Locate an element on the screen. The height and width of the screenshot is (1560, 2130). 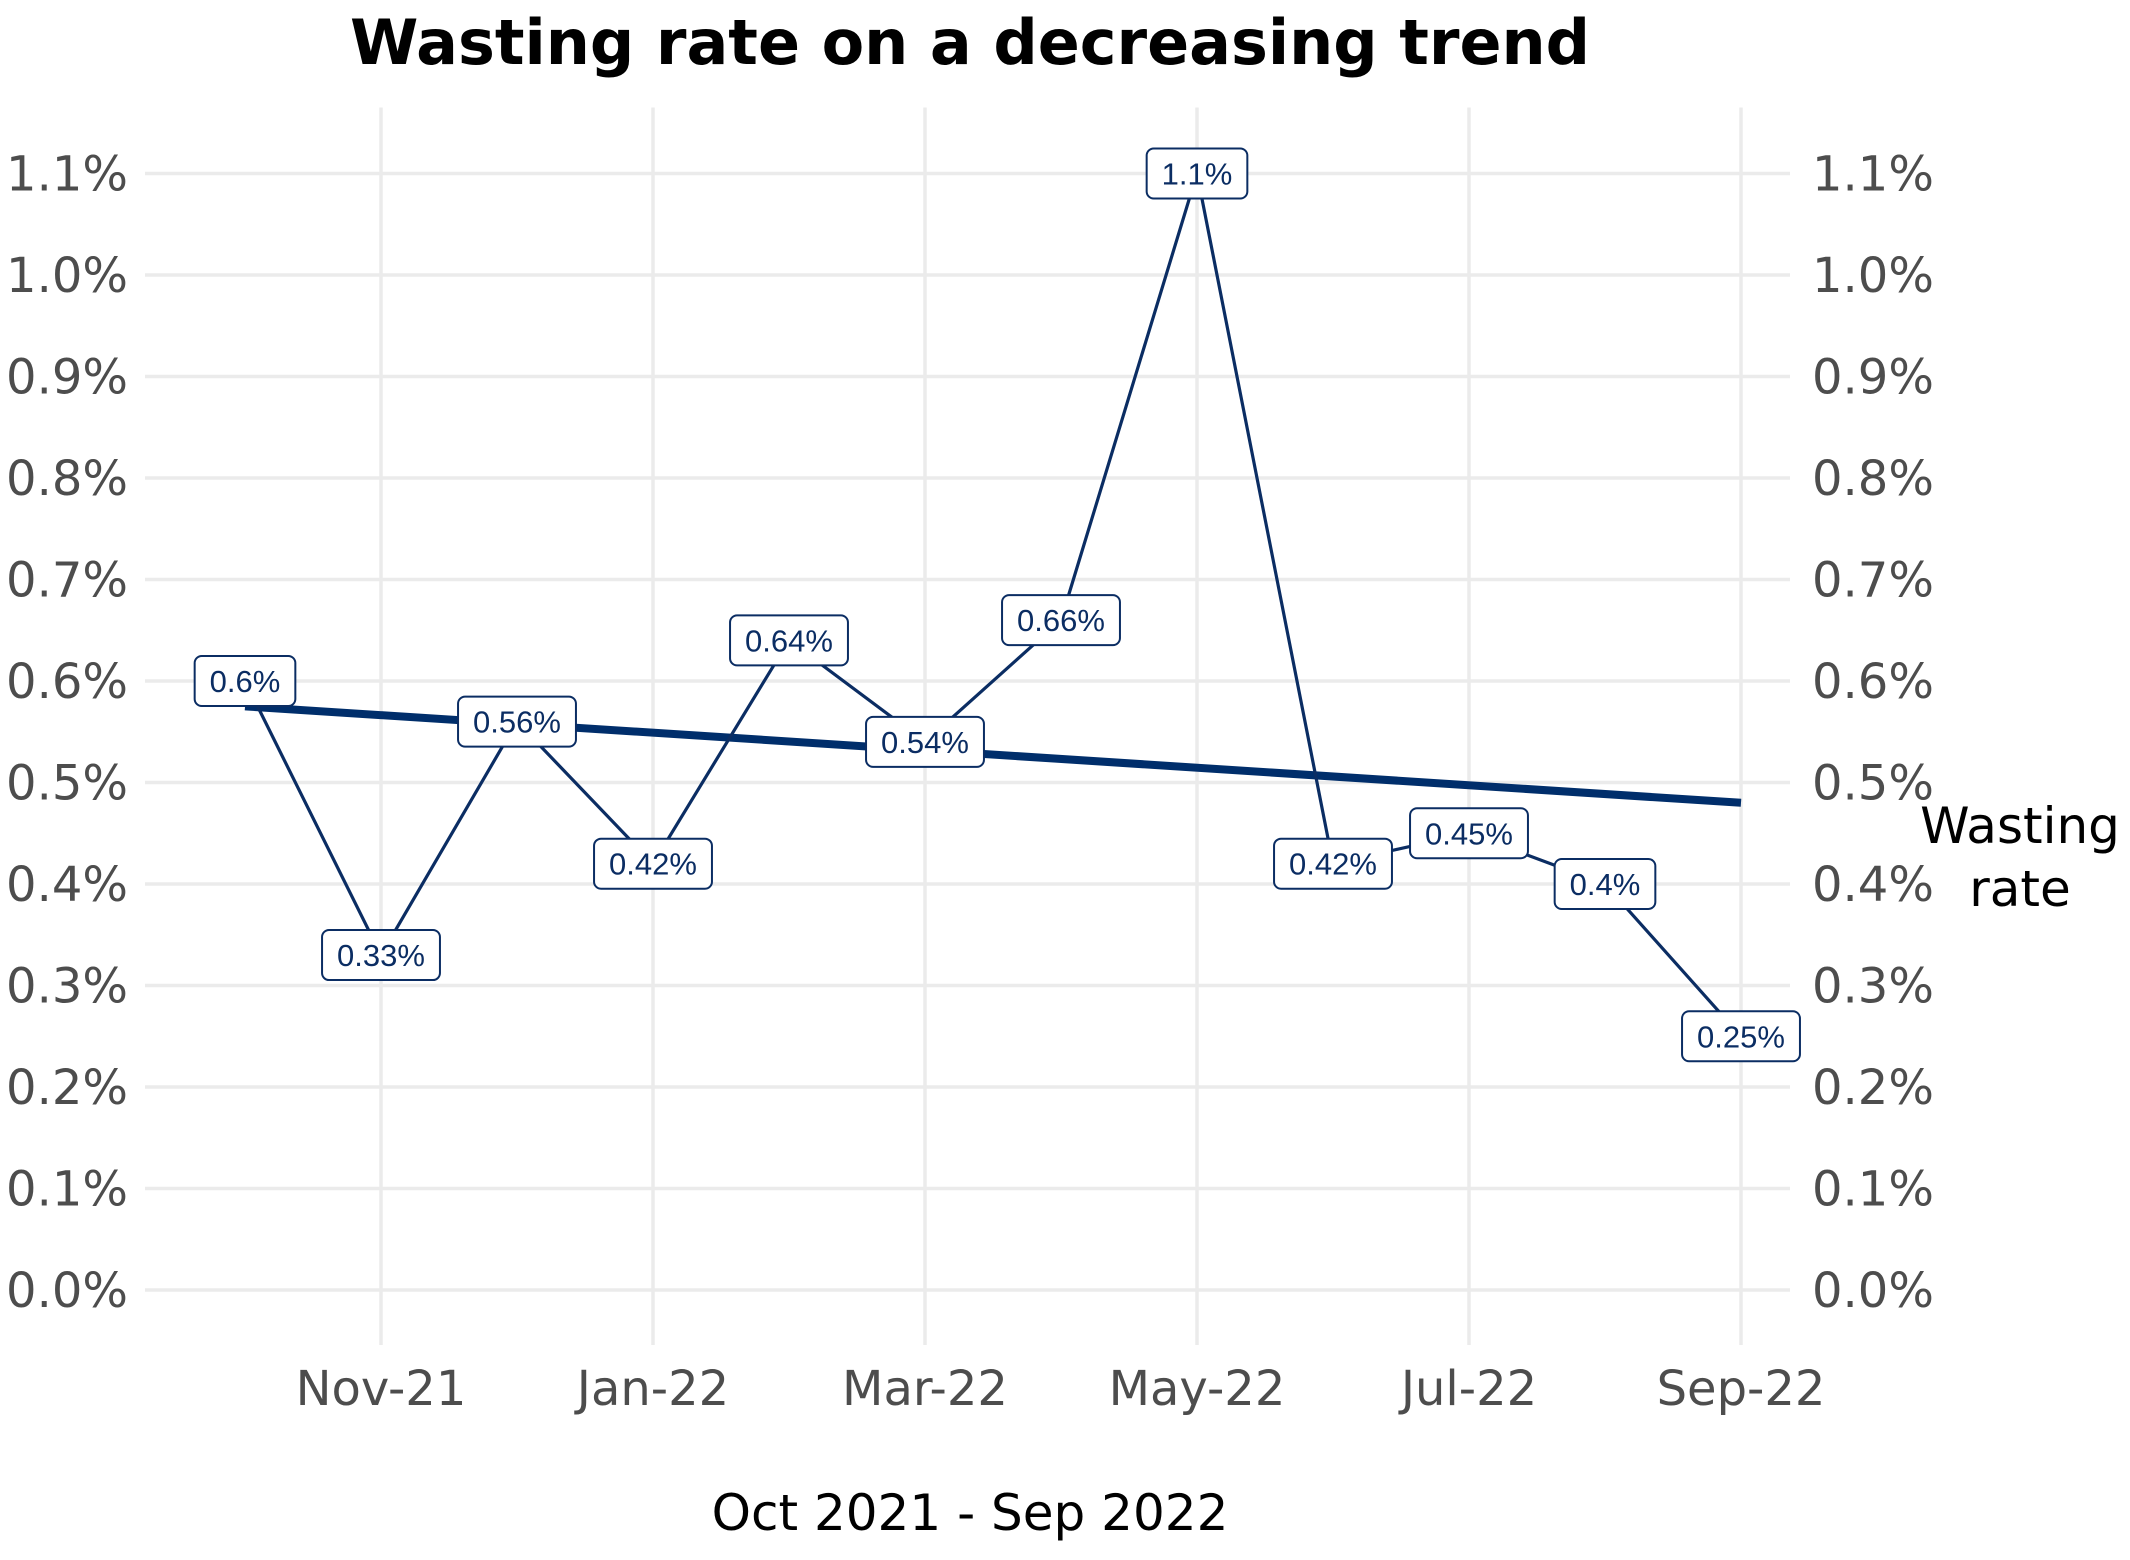
data-label: 0.54% is located at coordinates (925, 741).